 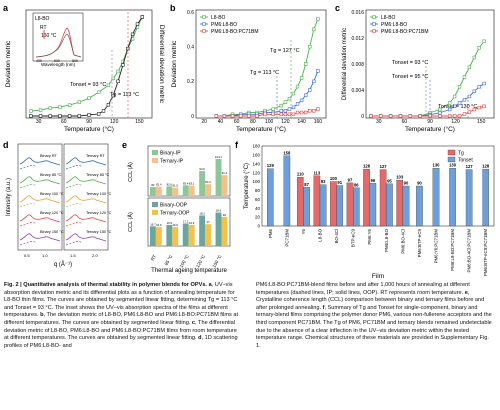 What do you see at coordinates (256, 181) in the screenshot?
I see `panel-f-ytick: 100` at bounding box center [256, 181].